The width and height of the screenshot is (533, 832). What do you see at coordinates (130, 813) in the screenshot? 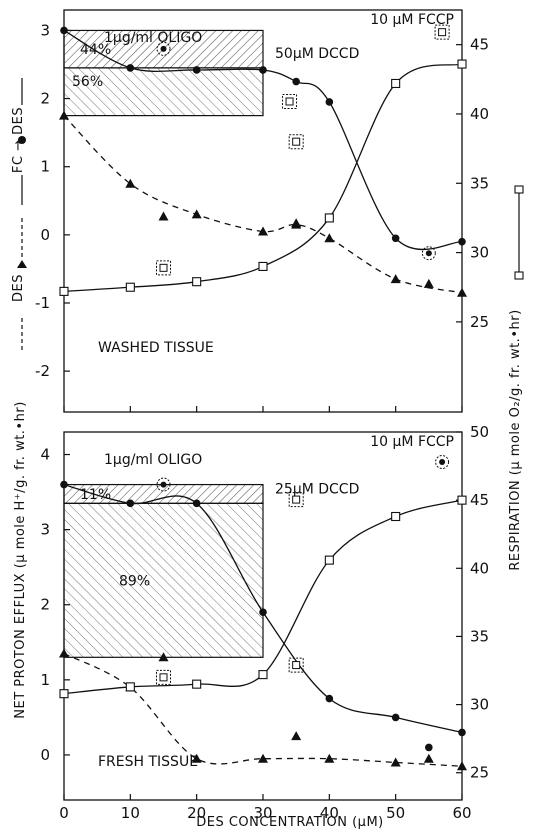
I see `x-tick-label: 10` at bounding box center [130, 813].